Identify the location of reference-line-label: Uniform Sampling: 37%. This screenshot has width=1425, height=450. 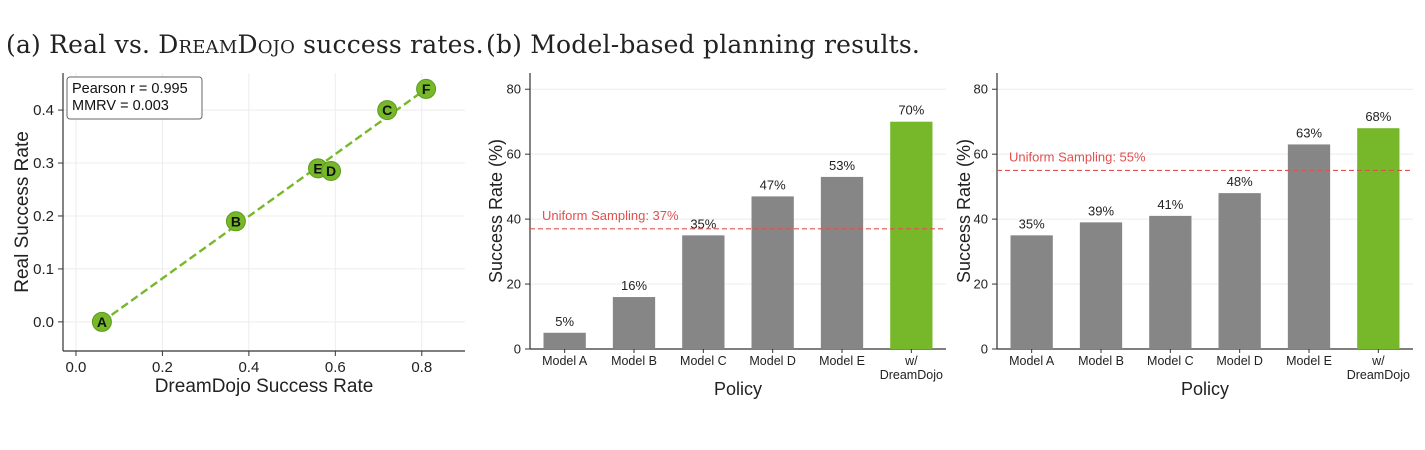
(610, 215).